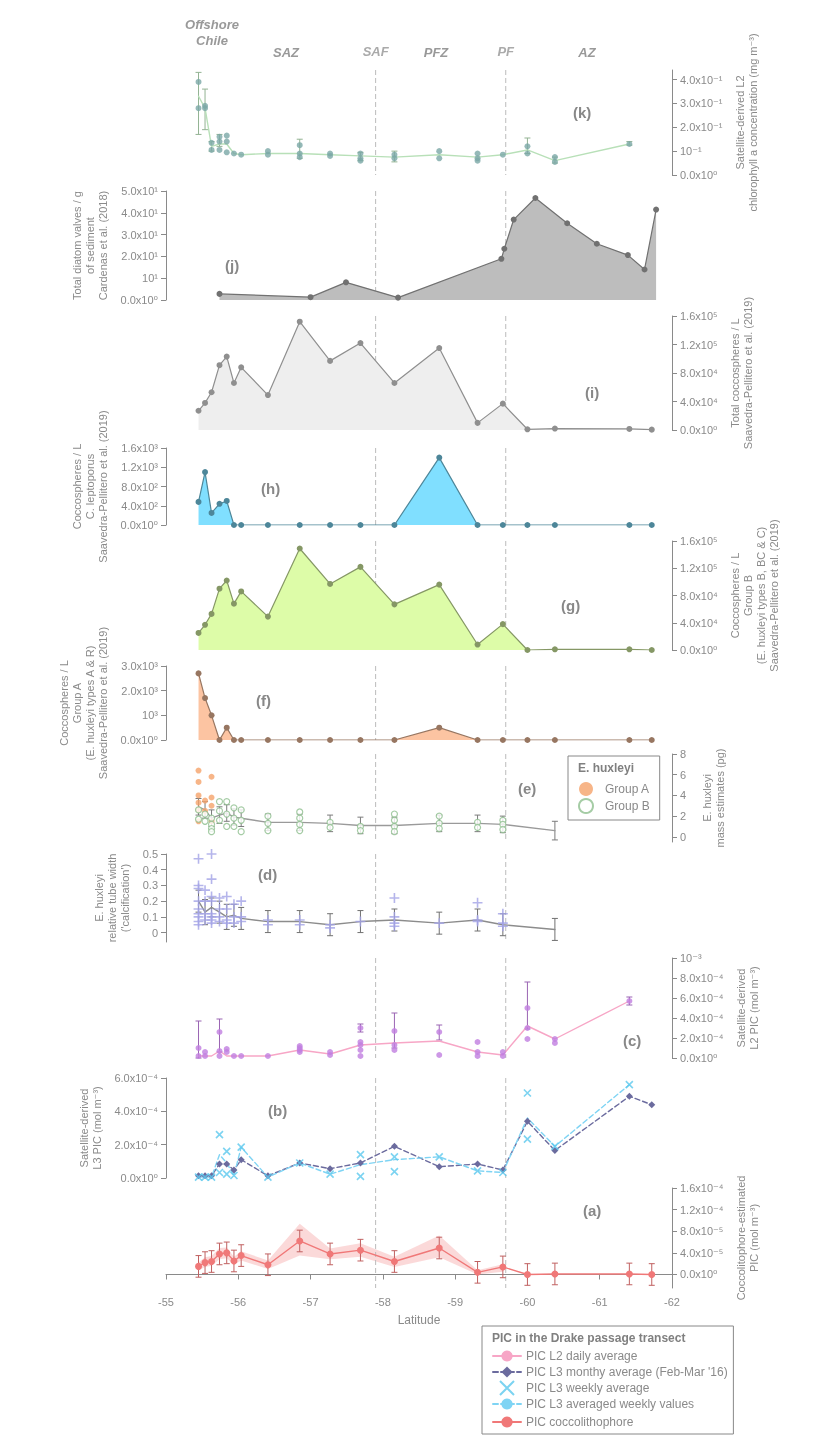  What do you see at coordinates (419, 1320) in the screenshot?
I see `x-axis-title: Latitude` at bounding box center [419, 1320].